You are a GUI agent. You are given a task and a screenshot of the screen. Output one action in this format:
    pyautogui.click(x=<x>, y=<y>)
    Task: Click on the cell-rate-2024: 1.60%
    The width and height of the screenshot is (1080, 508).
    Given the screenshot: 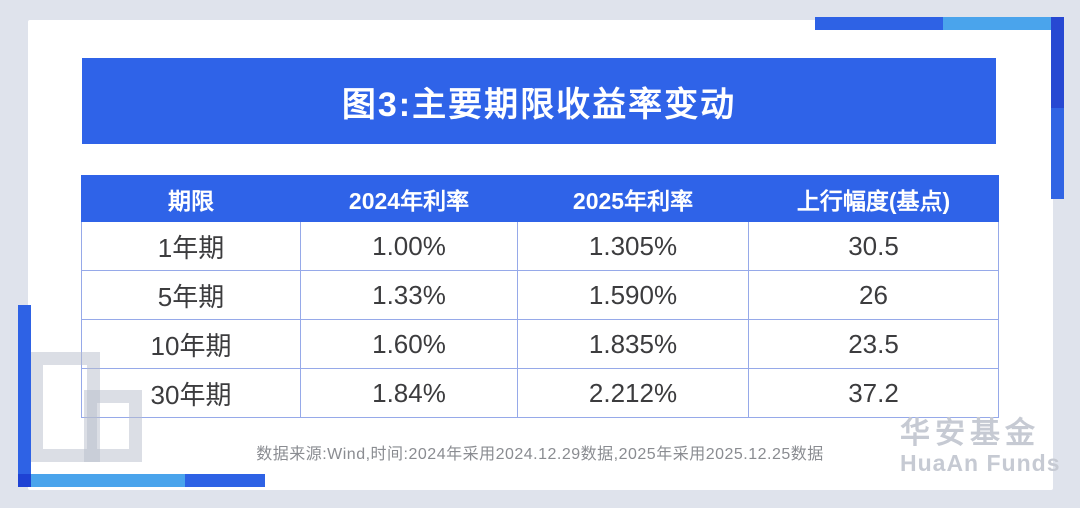 What is the action you would take?
    pyautogui.click(x=409, y=344)
    